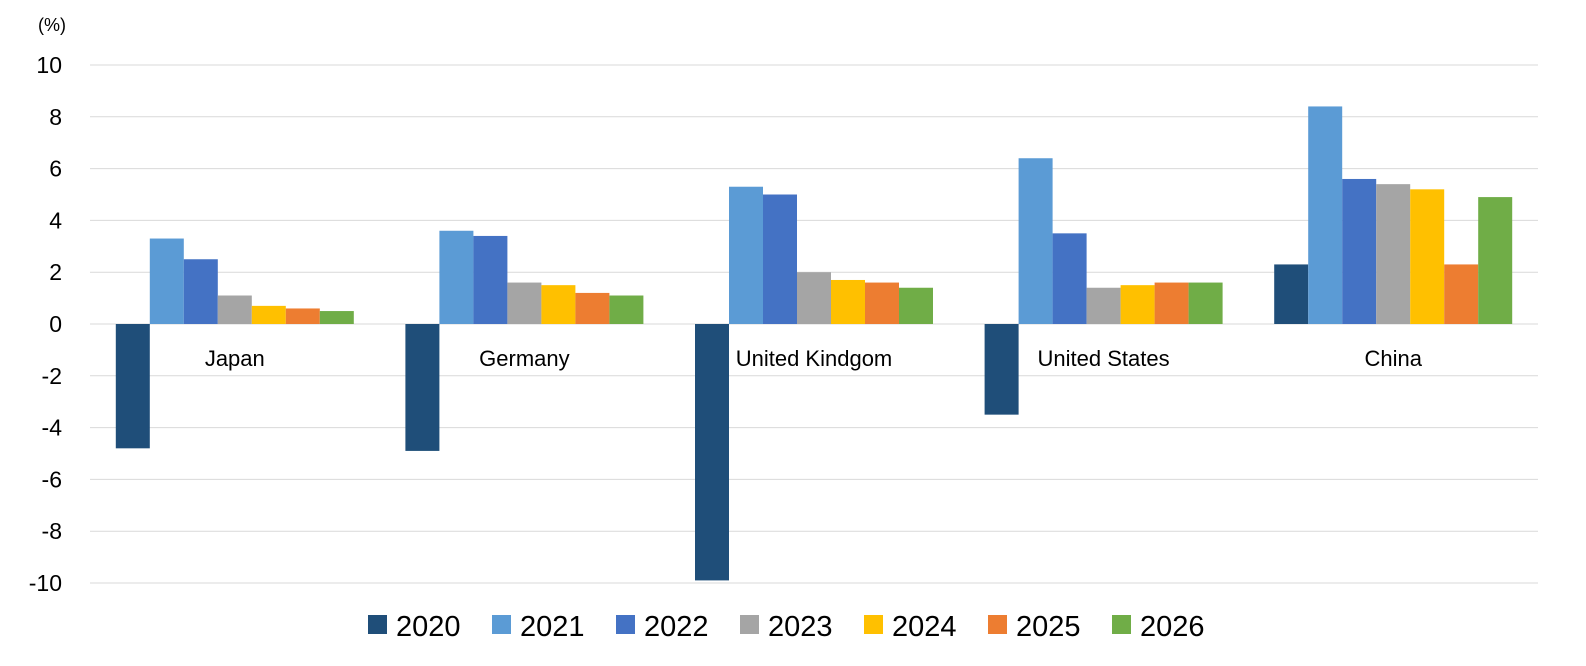  What do you see at coordinates (592, 308) in the screenshot?
I see `bar-2025-germany` at bounding box center [592, 308].